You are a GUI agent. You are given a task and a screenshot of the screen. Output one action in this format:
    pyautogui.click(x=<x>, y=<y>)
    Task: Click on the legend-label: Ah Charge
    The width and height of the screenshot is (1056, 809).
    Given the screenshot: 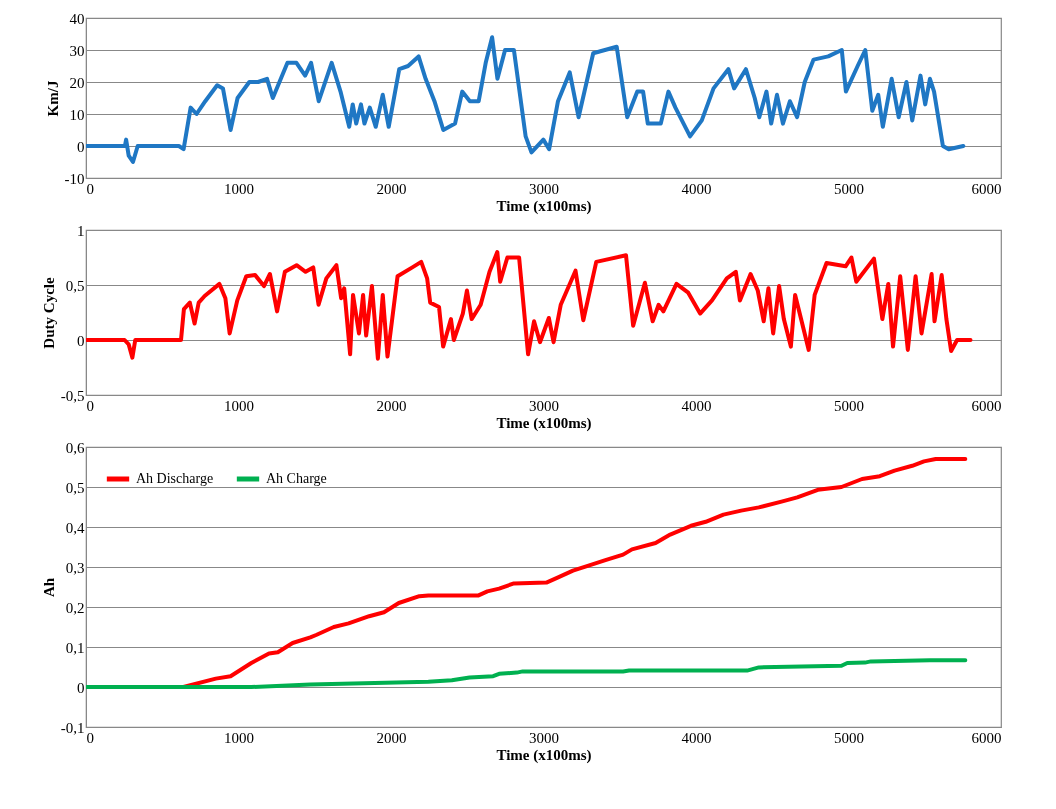 What is the action you would take?
    pyautogui.click(x=296, y=478)
    